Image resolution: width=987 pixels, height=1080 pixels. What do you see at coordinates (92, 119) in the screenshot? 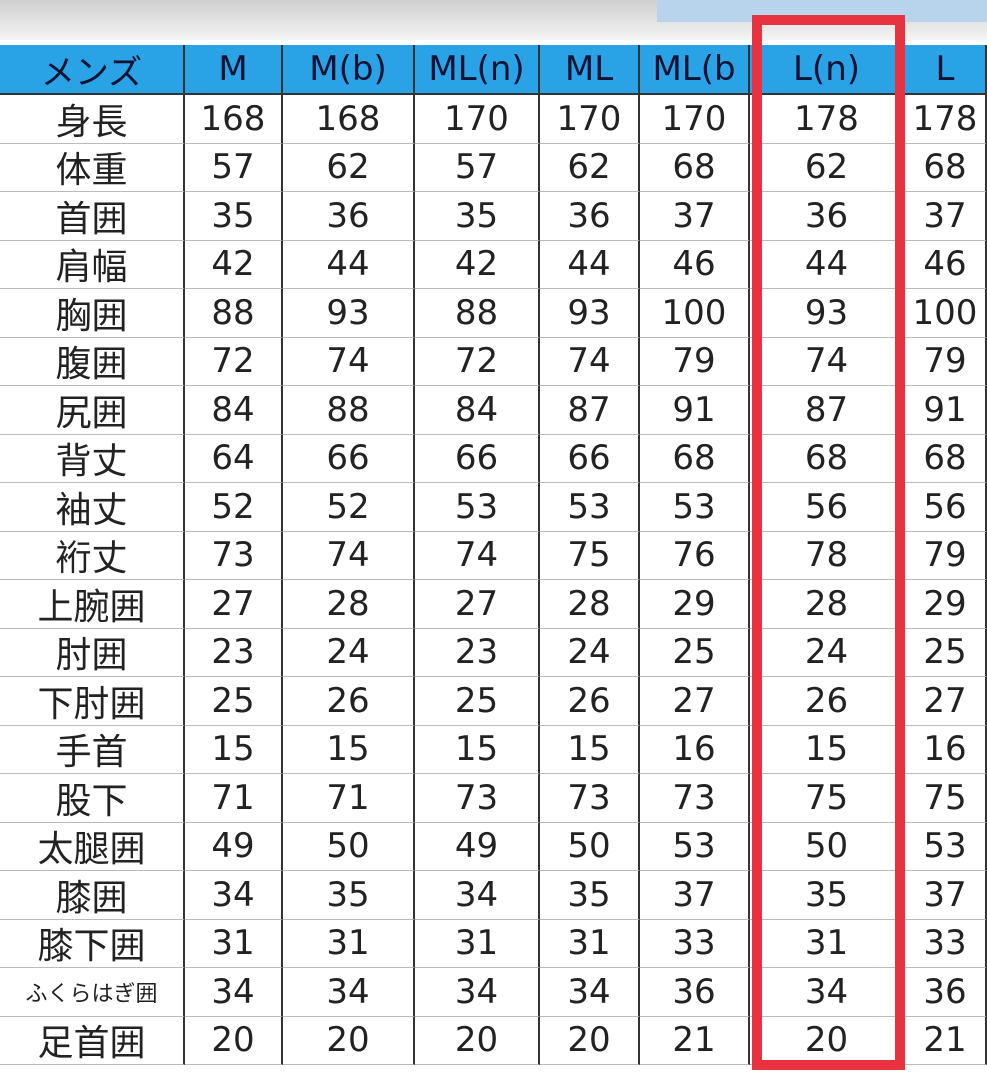
I see `row-label: 身長` at bounding box center [92, 119].